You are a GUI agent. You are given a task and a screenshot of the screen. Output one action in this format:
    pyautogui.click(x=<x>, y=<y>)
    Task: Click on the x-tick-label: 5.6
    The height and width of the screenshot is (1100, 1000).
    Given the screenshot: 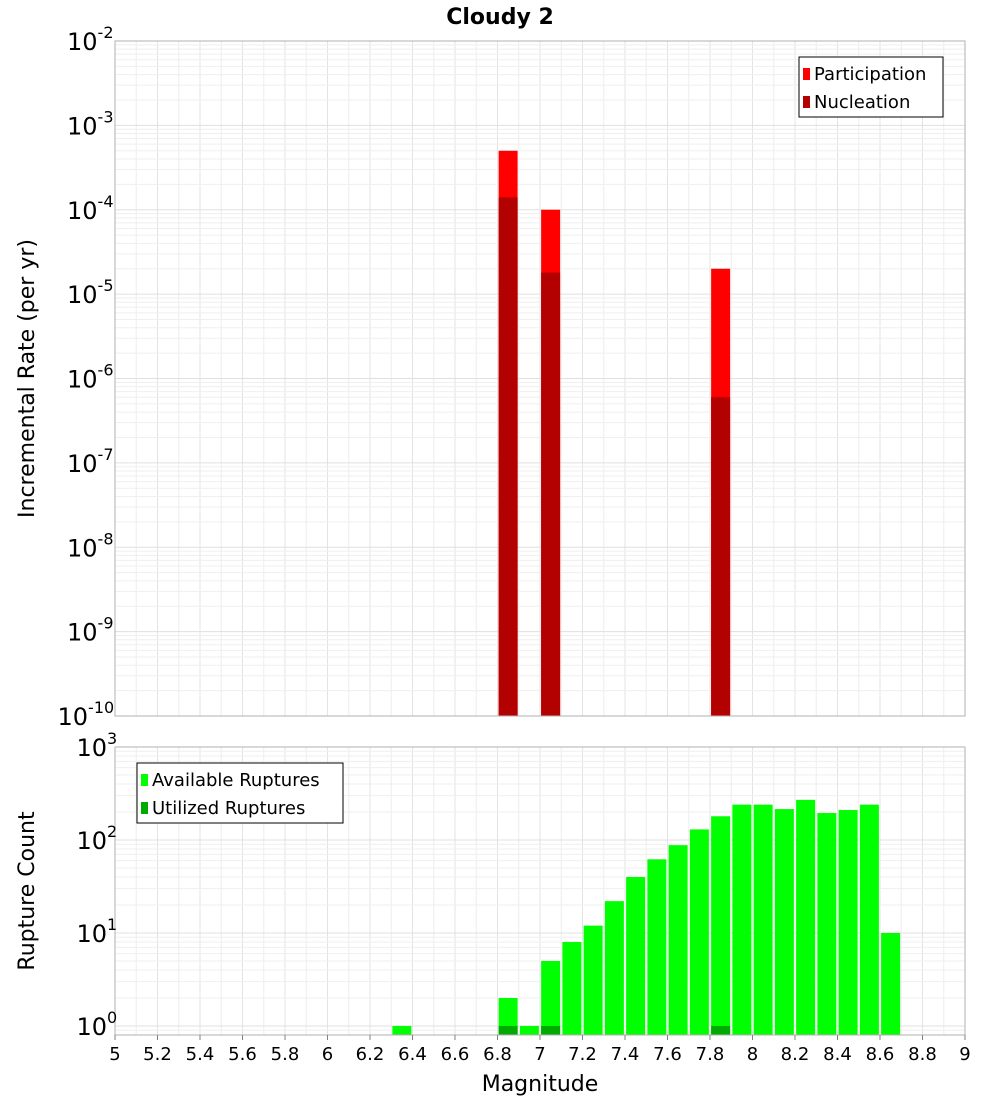 What is the action you would take?
    pyautogui.click(x=242, y=1054)
    